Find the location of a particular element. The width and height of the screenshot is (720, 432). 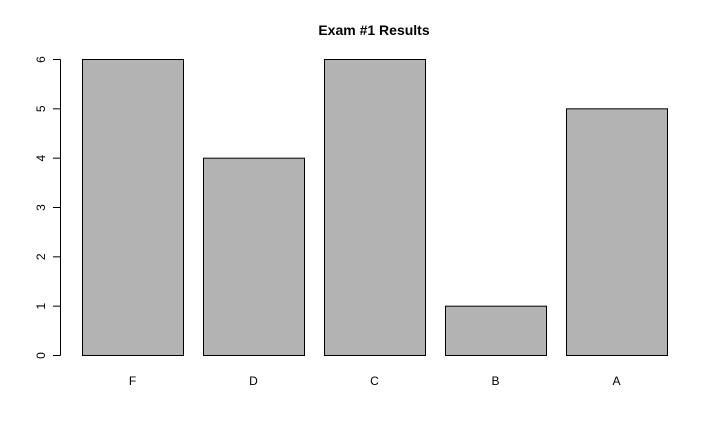

bar-B is located at coordinates (496, 330).